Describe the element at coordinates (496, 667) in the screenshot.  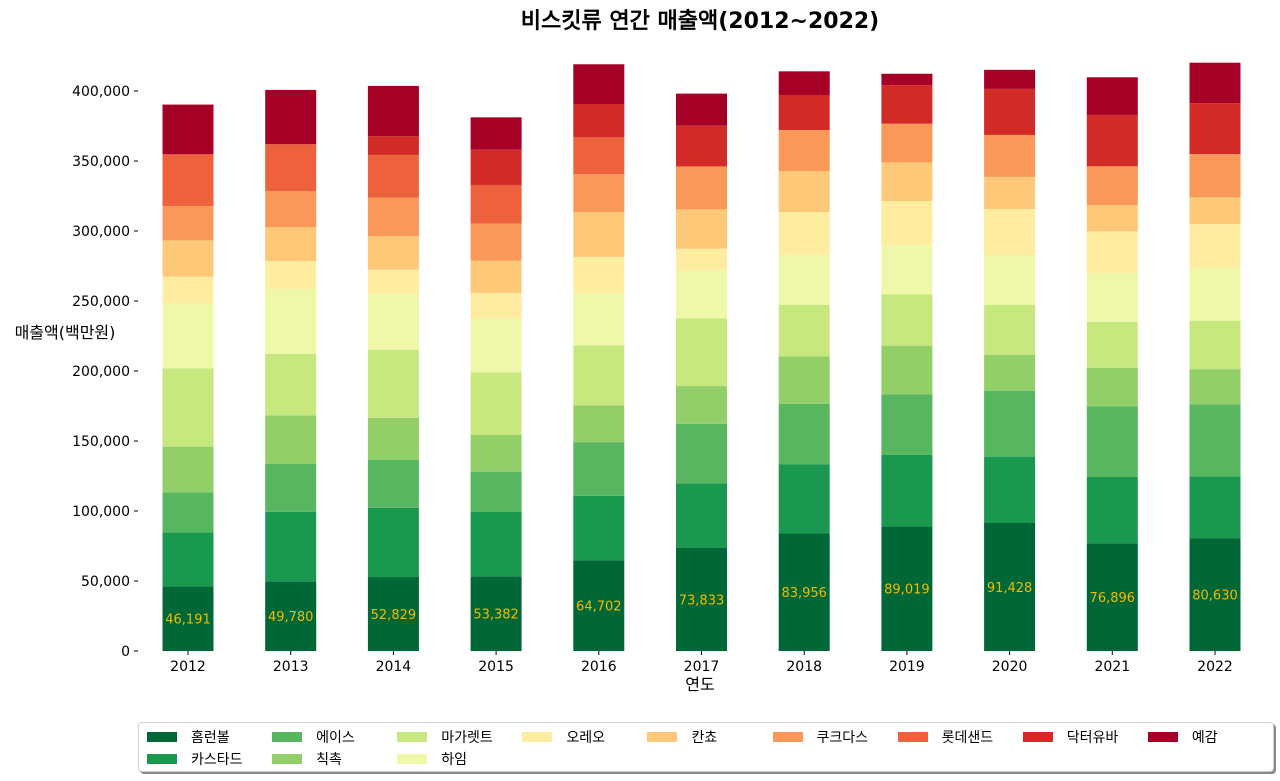
I see `x-tick-label: 2015` at that location.